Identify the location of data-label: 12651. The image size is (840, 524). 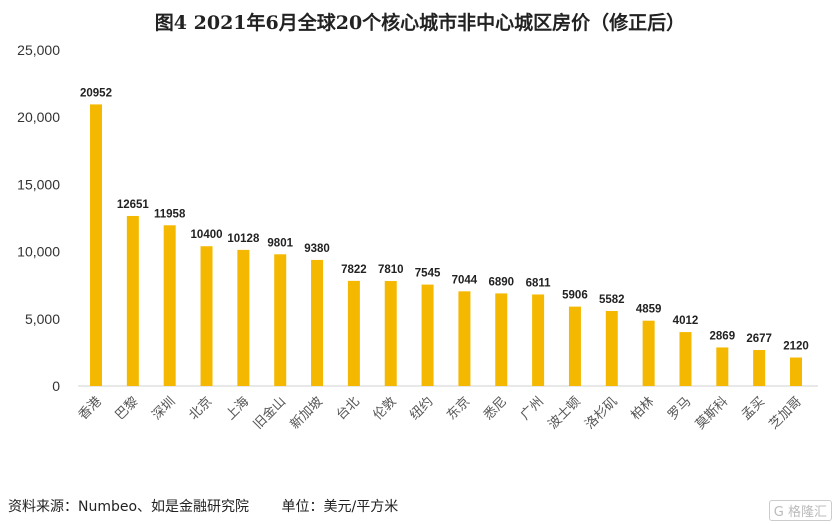
(133, 205).